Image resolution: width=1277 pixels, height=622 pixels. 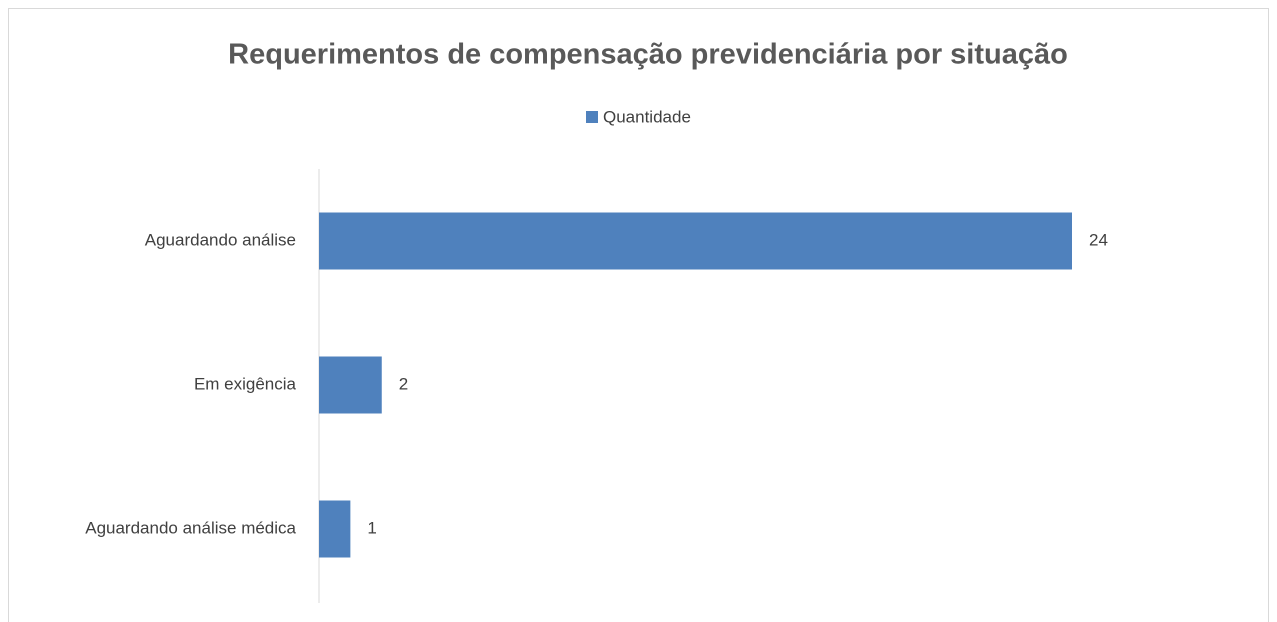 I want to click on legend-swatch, so click(x=592, y=117).